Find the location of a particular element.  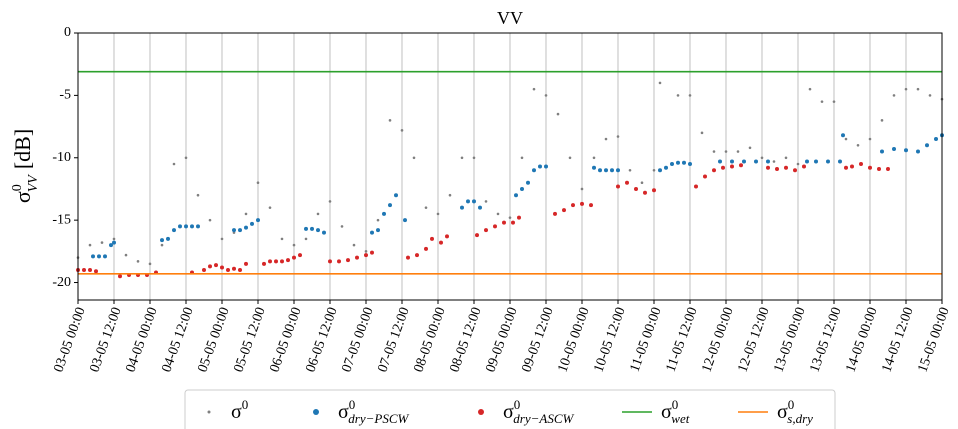

x-tick-label: 06-05 12:00 is located at coordinates (321, 339).